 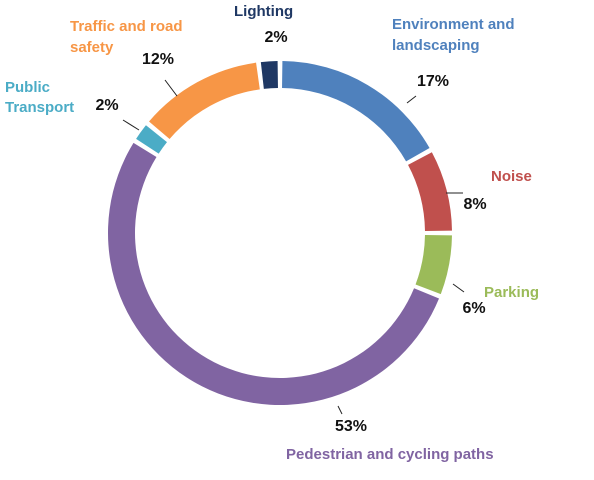 I want to click on slice-public-transport, so click(x=151, y=139).